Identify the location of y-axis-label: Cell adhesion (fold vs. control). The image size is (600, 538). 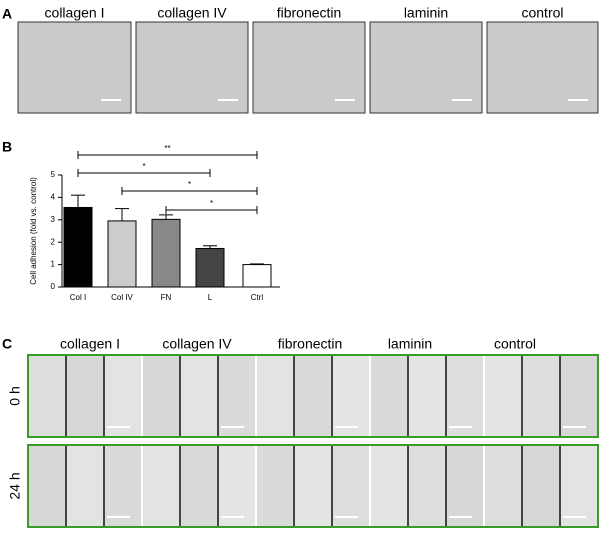
(33, 231).